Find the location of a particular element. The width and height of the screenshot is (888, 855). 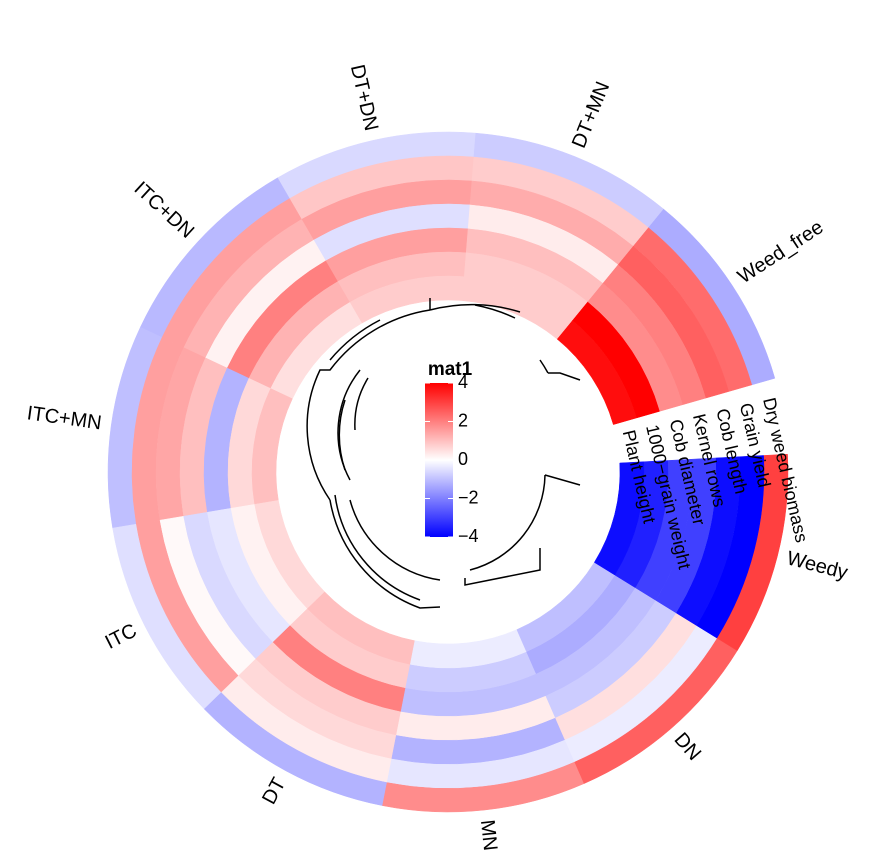

sector-label: DN is located at coordinates (688, 747).